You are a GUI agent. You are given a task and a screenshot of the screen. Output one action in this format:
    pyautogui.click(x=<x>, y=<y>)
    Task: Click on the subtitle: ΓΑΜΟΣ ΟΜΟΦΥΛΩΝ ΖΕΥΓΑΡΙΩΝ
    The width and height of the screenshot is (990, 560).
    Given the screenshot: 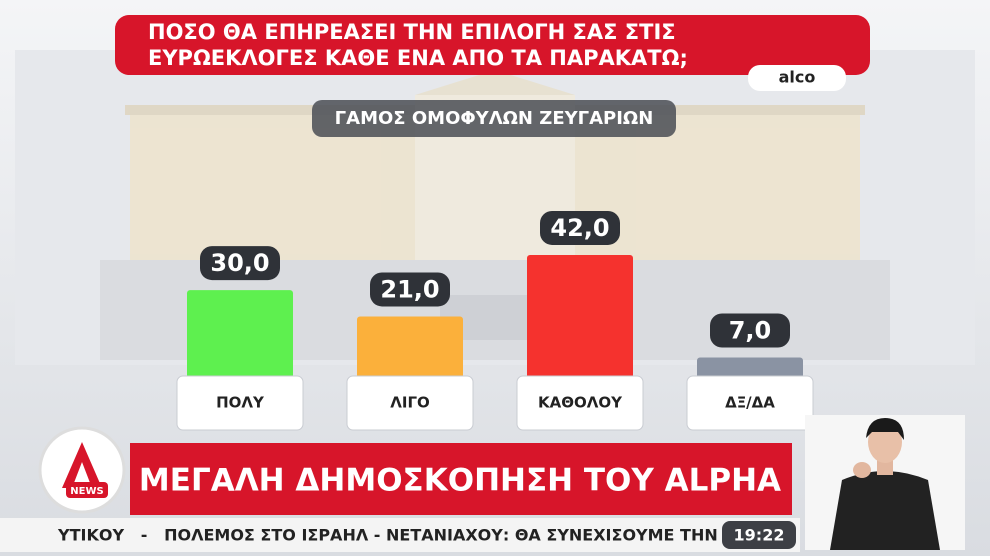 What is the action you would take?
    pyautogui.click(x=494, y=118)
    